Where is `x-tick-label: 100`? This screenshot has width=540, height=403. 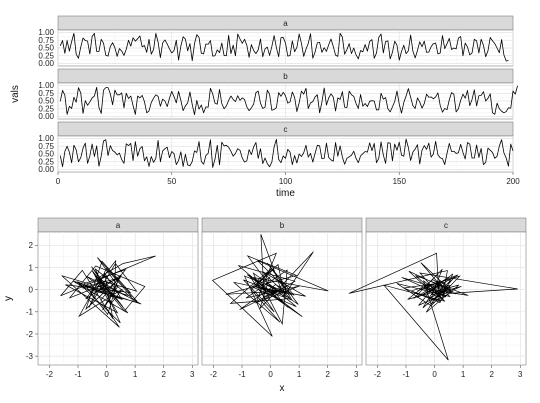
x-tick-label: 100 is located at coordinates (286, 181).